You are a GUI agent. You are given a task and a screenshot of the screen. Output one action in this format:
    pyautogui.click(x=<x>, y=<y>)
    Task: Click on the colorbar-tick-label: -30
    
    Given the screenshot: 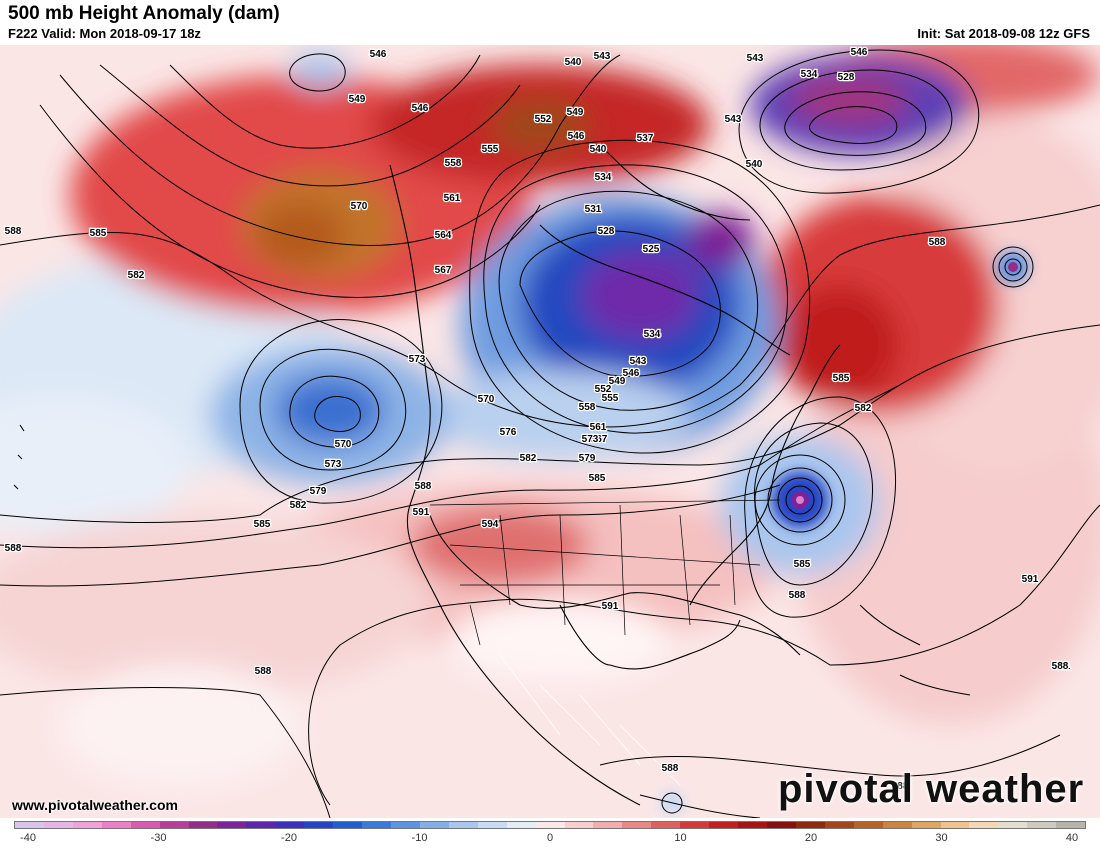 What is the action you would take?
    pyautogui.click(x=158, y=838)
    